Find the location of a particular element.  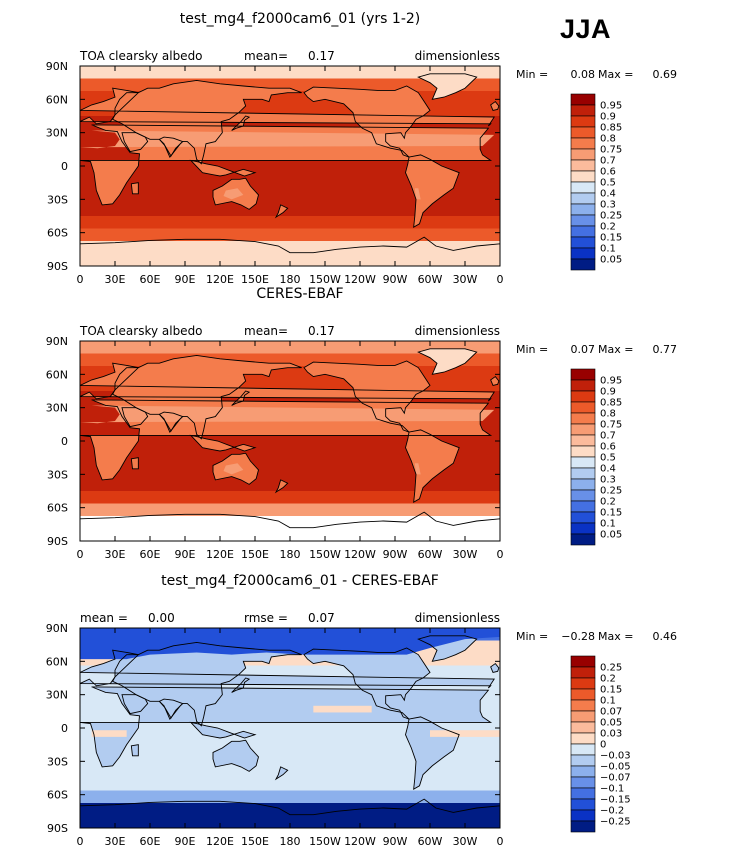

x-tick-label: 60E is located at coordinates (150, 554).